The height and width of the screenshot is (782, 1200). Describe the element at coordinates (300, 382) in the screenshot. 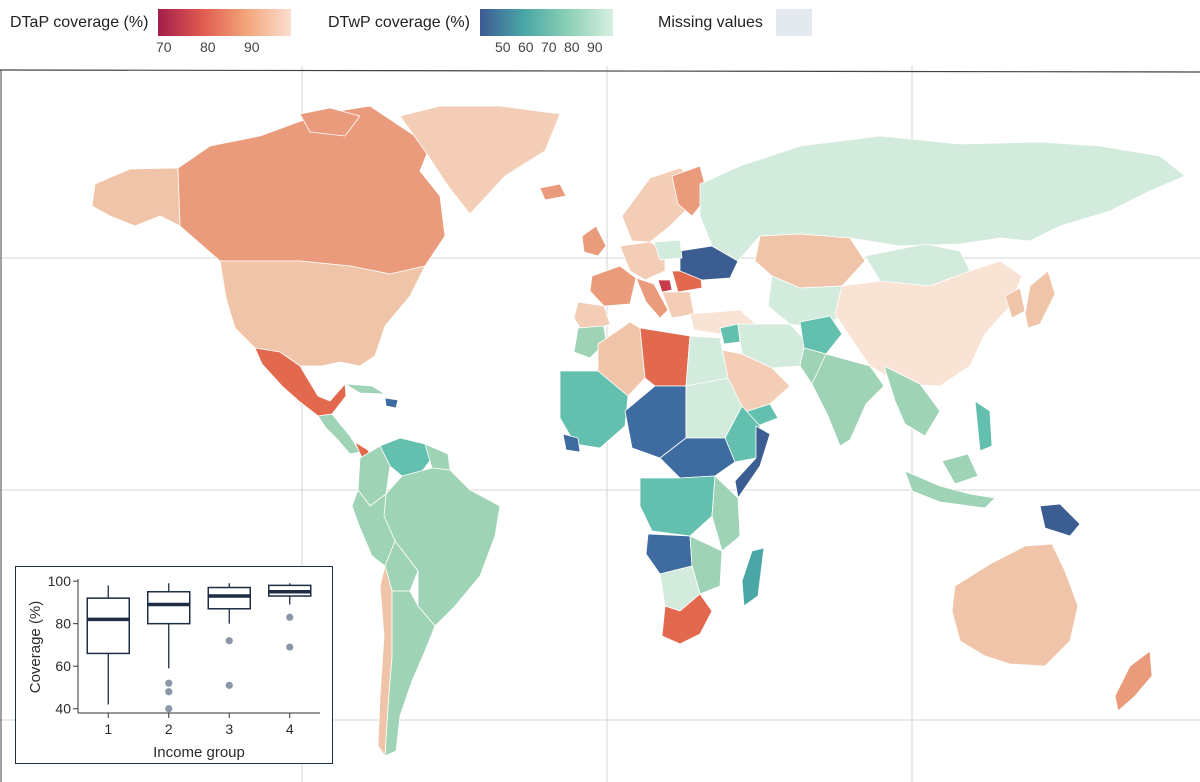

I see `region-mexico` at that location.